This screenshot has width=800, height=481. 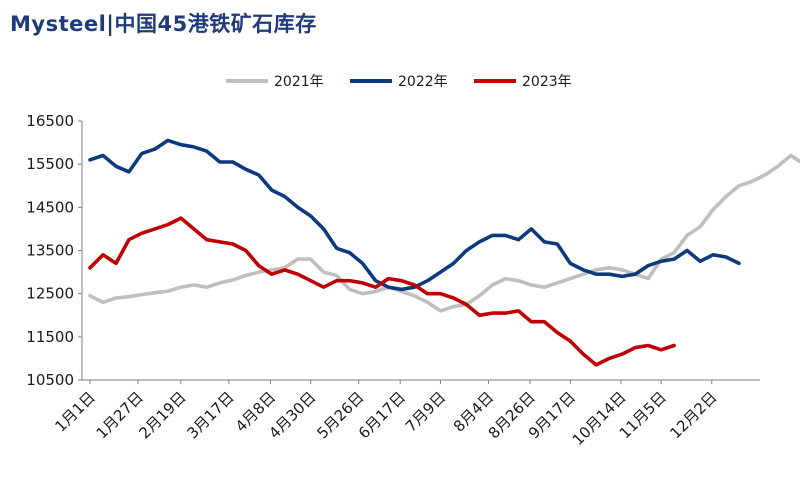 I want to click on y-tick-label: 14500, so click(x=50, y=207).